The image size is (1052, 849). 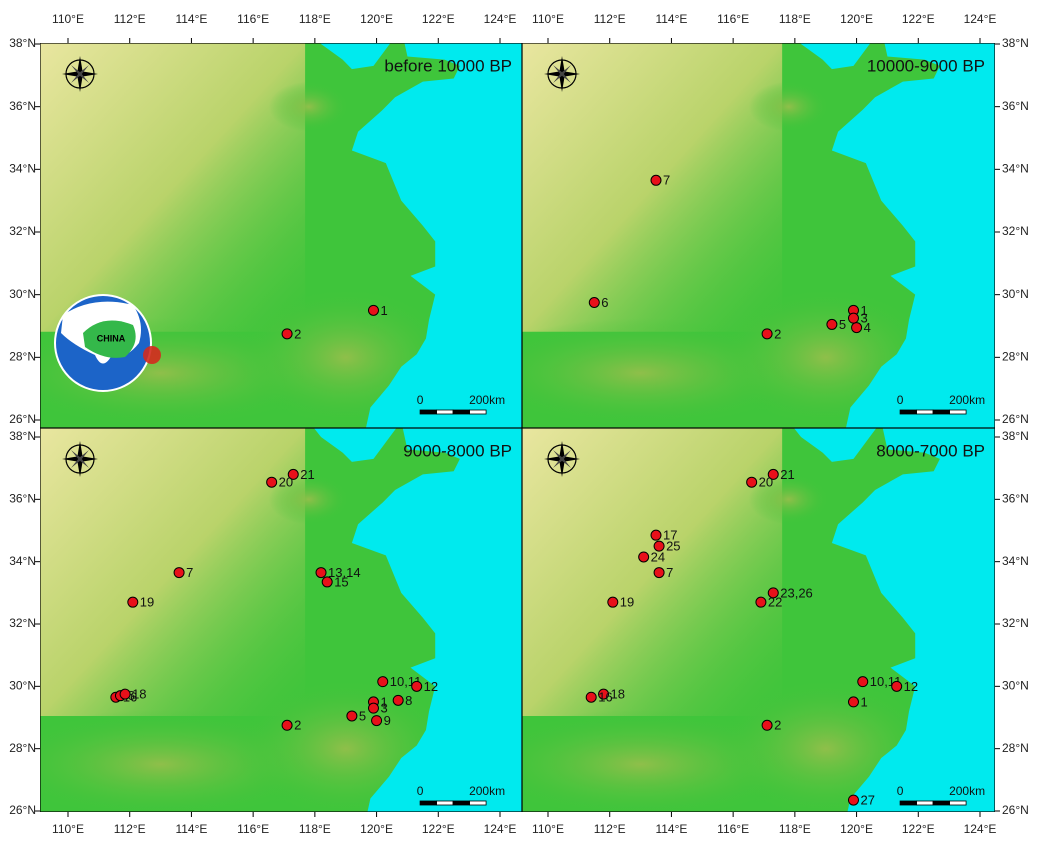 I want to click on lat-tick-label: 26°N, so click(x=22, y=419).